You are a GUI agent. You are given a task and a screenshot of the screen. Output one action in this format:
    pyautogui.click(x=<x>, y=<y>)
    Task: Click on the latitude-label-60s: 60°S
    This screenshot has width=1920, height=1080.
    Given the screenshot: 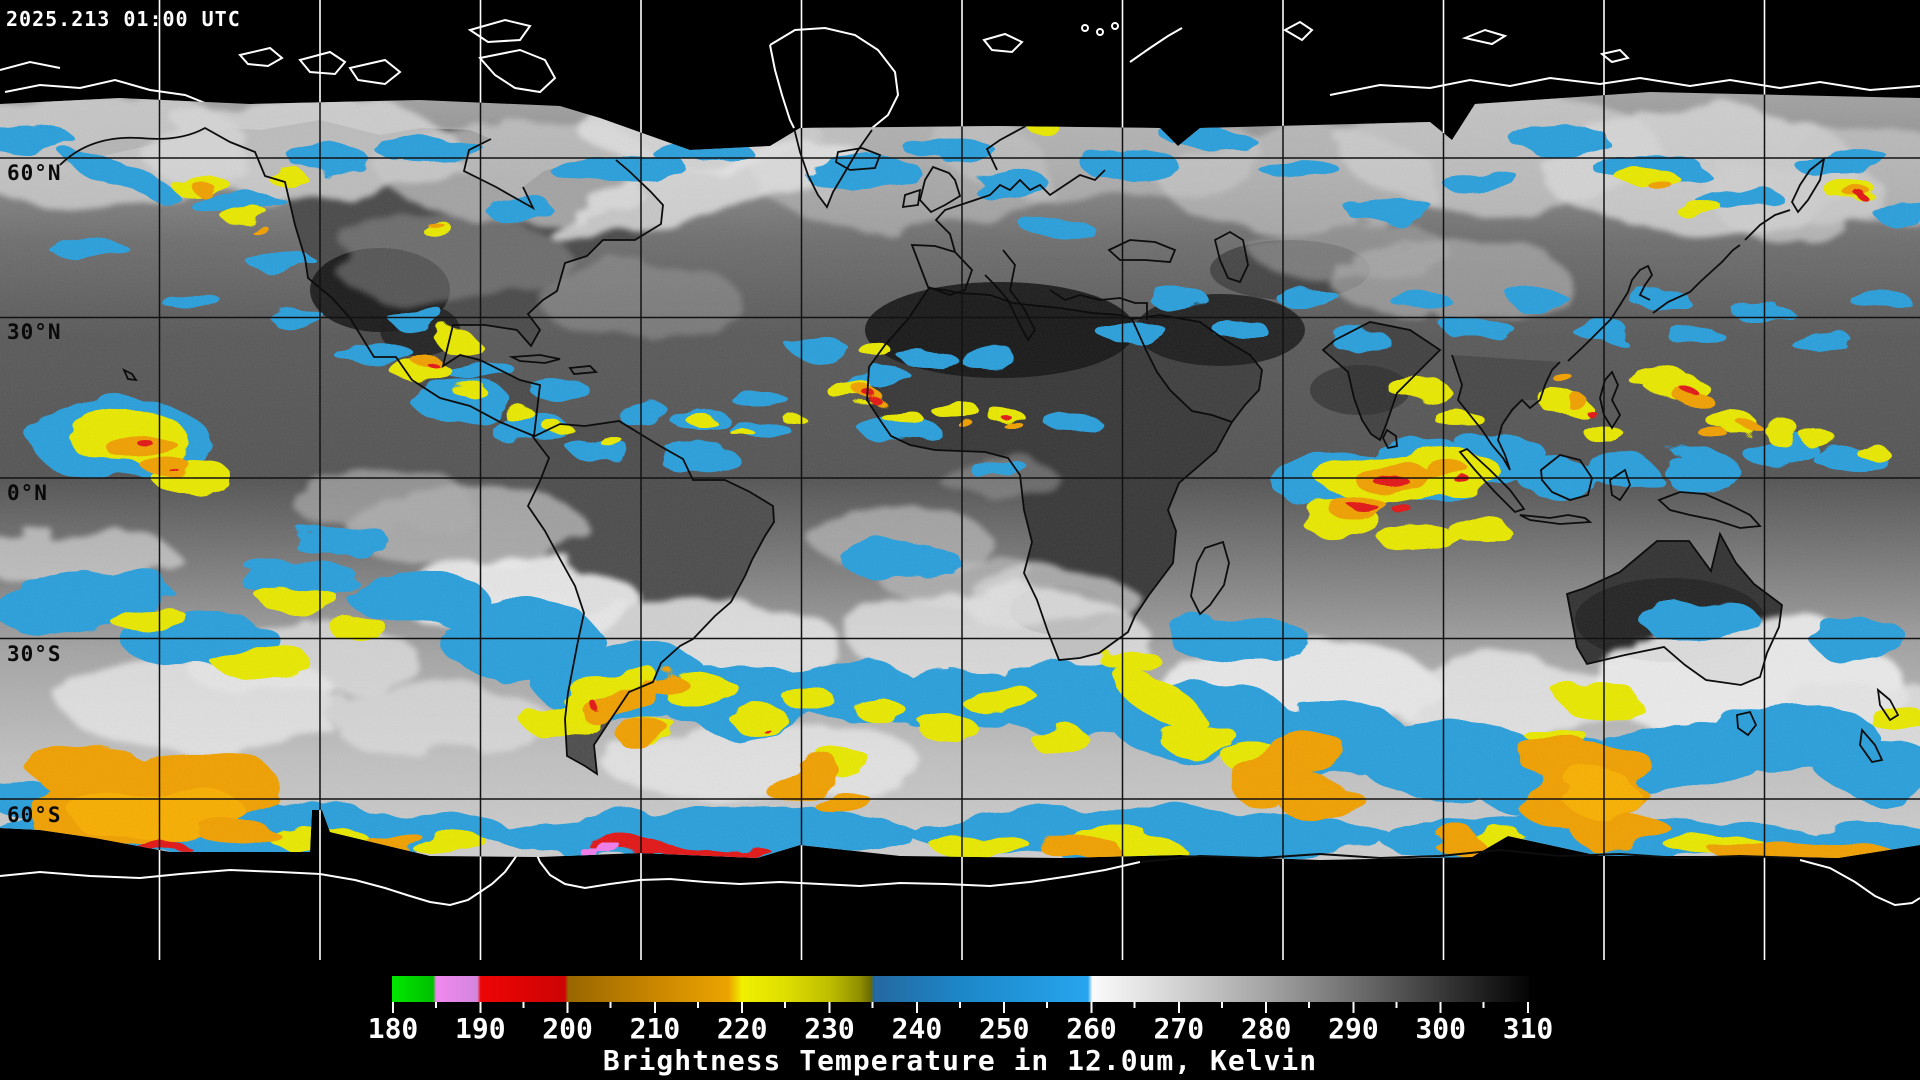 What is the action you would take?
    pyautogui.click(x=34, y=815)
    